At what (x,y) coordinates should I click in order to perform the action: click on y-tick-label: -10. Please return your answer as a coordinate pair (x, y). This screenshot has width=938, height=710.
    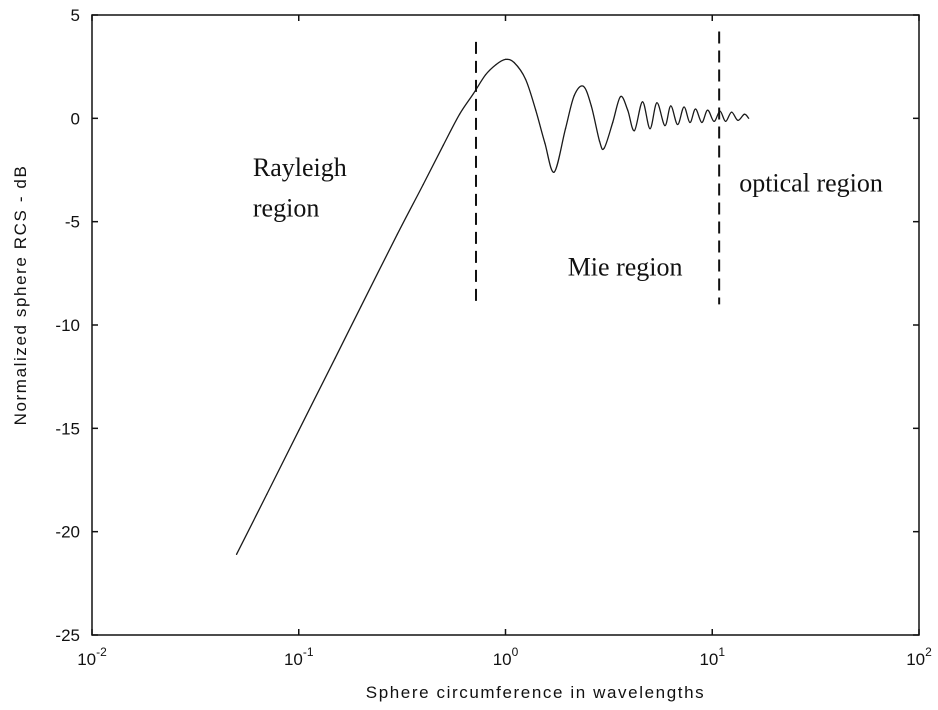
    Looking at the image, I should click on (67, 325).